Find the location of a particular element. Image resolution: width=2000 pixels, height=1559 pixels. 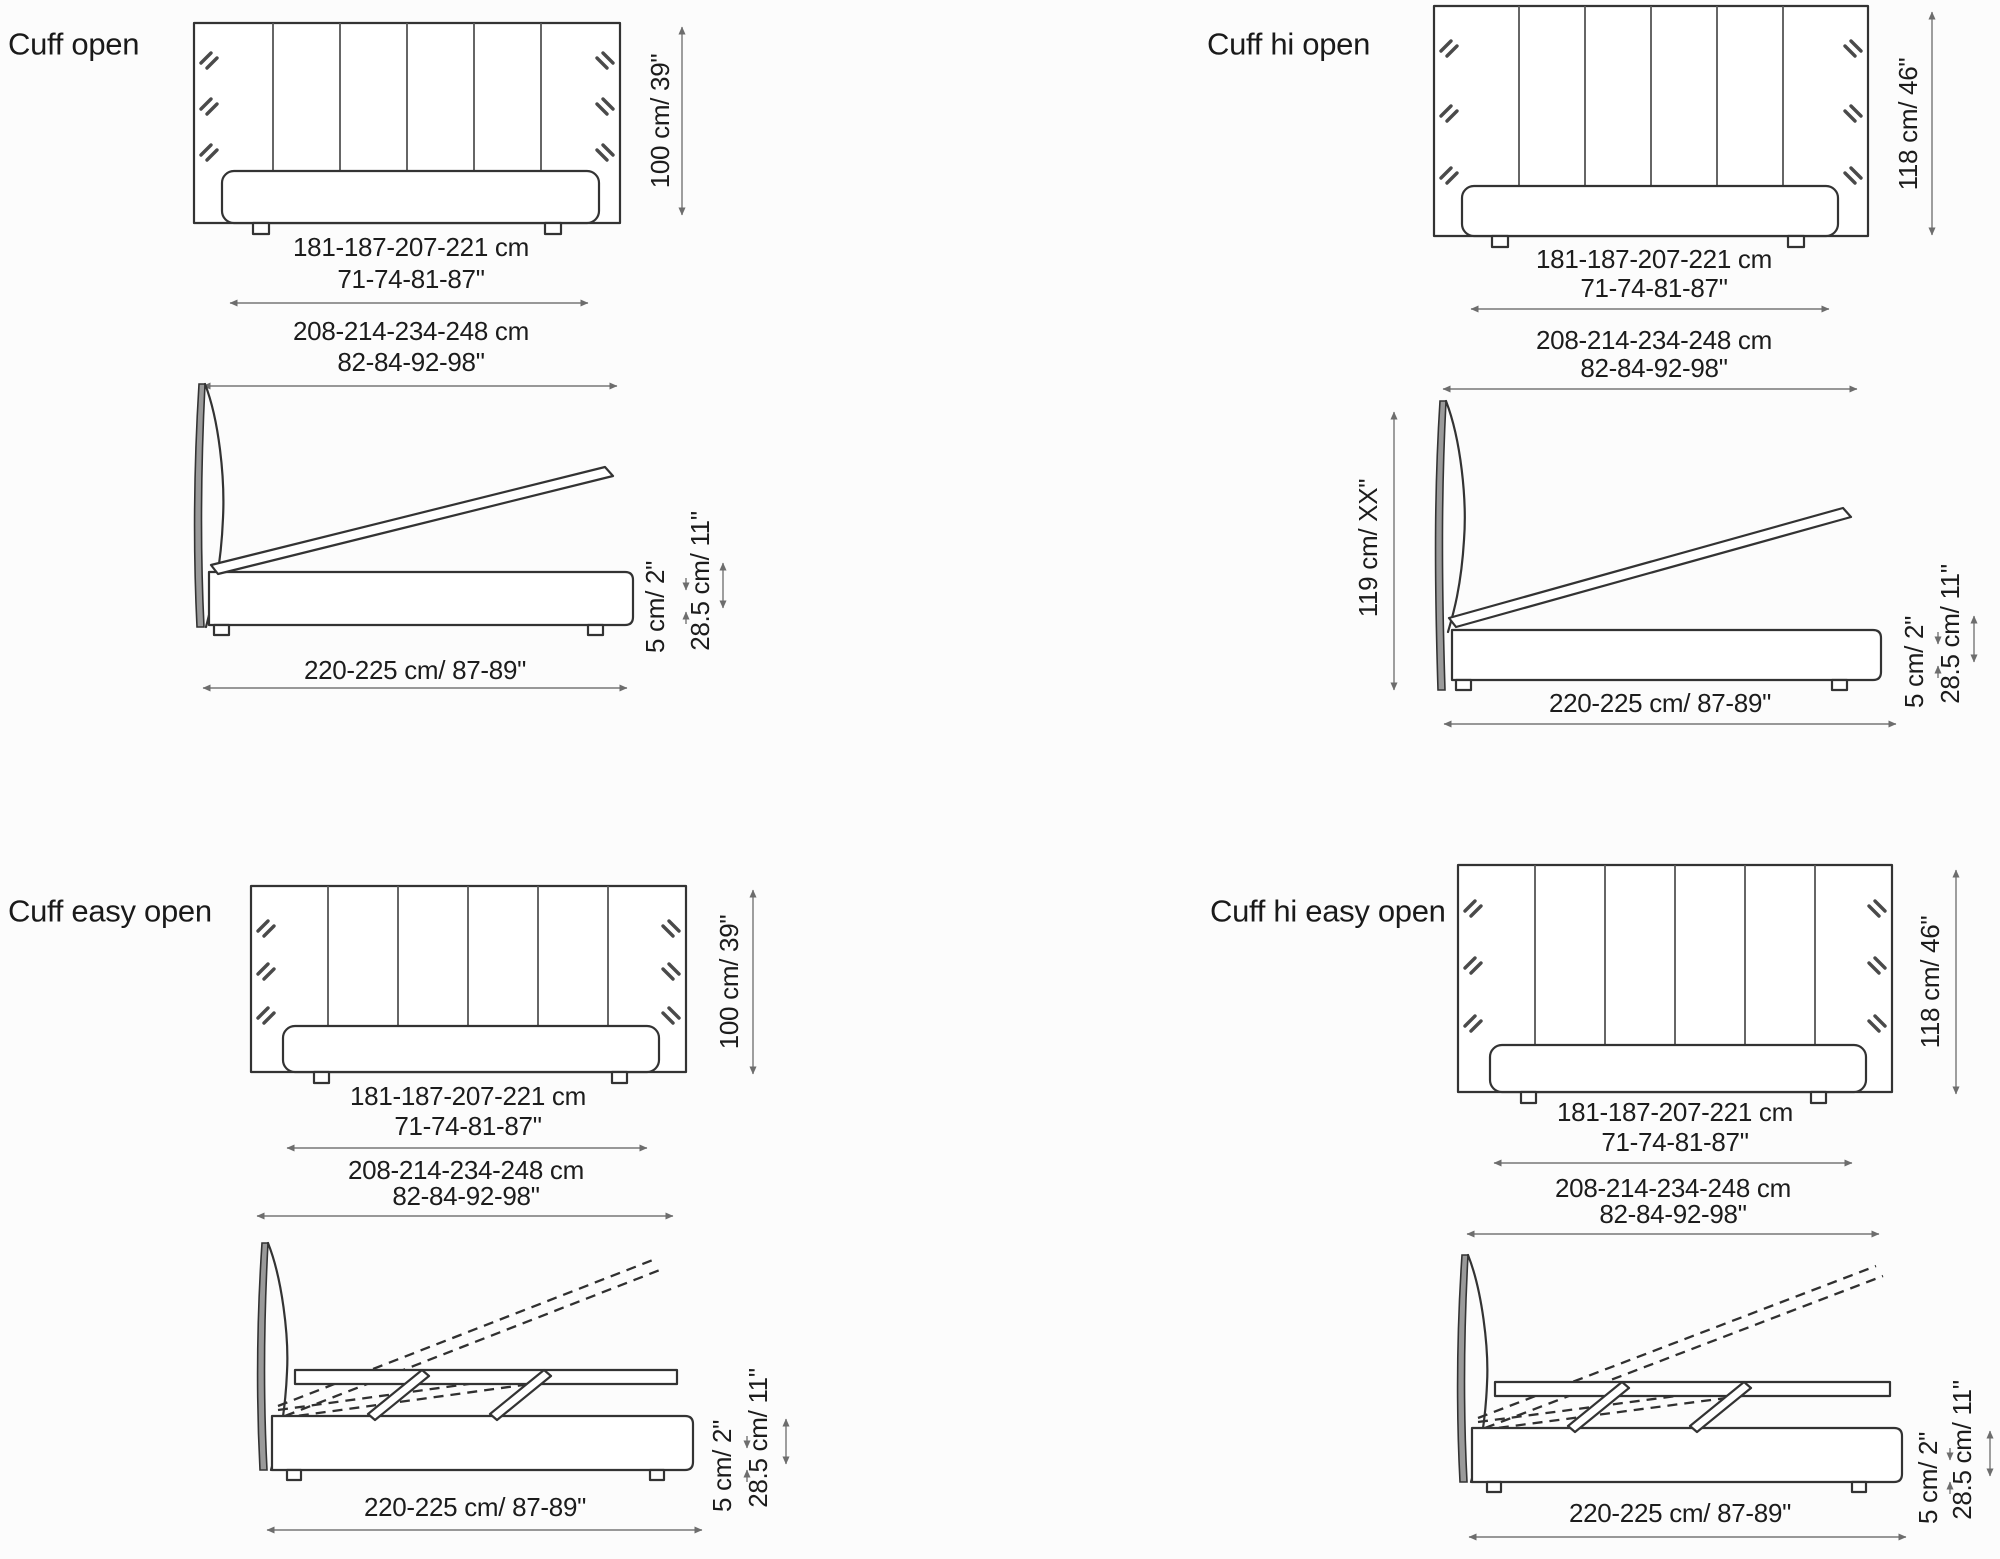

lid-mid-dashed-outline is located at coordinates (419, 1395).